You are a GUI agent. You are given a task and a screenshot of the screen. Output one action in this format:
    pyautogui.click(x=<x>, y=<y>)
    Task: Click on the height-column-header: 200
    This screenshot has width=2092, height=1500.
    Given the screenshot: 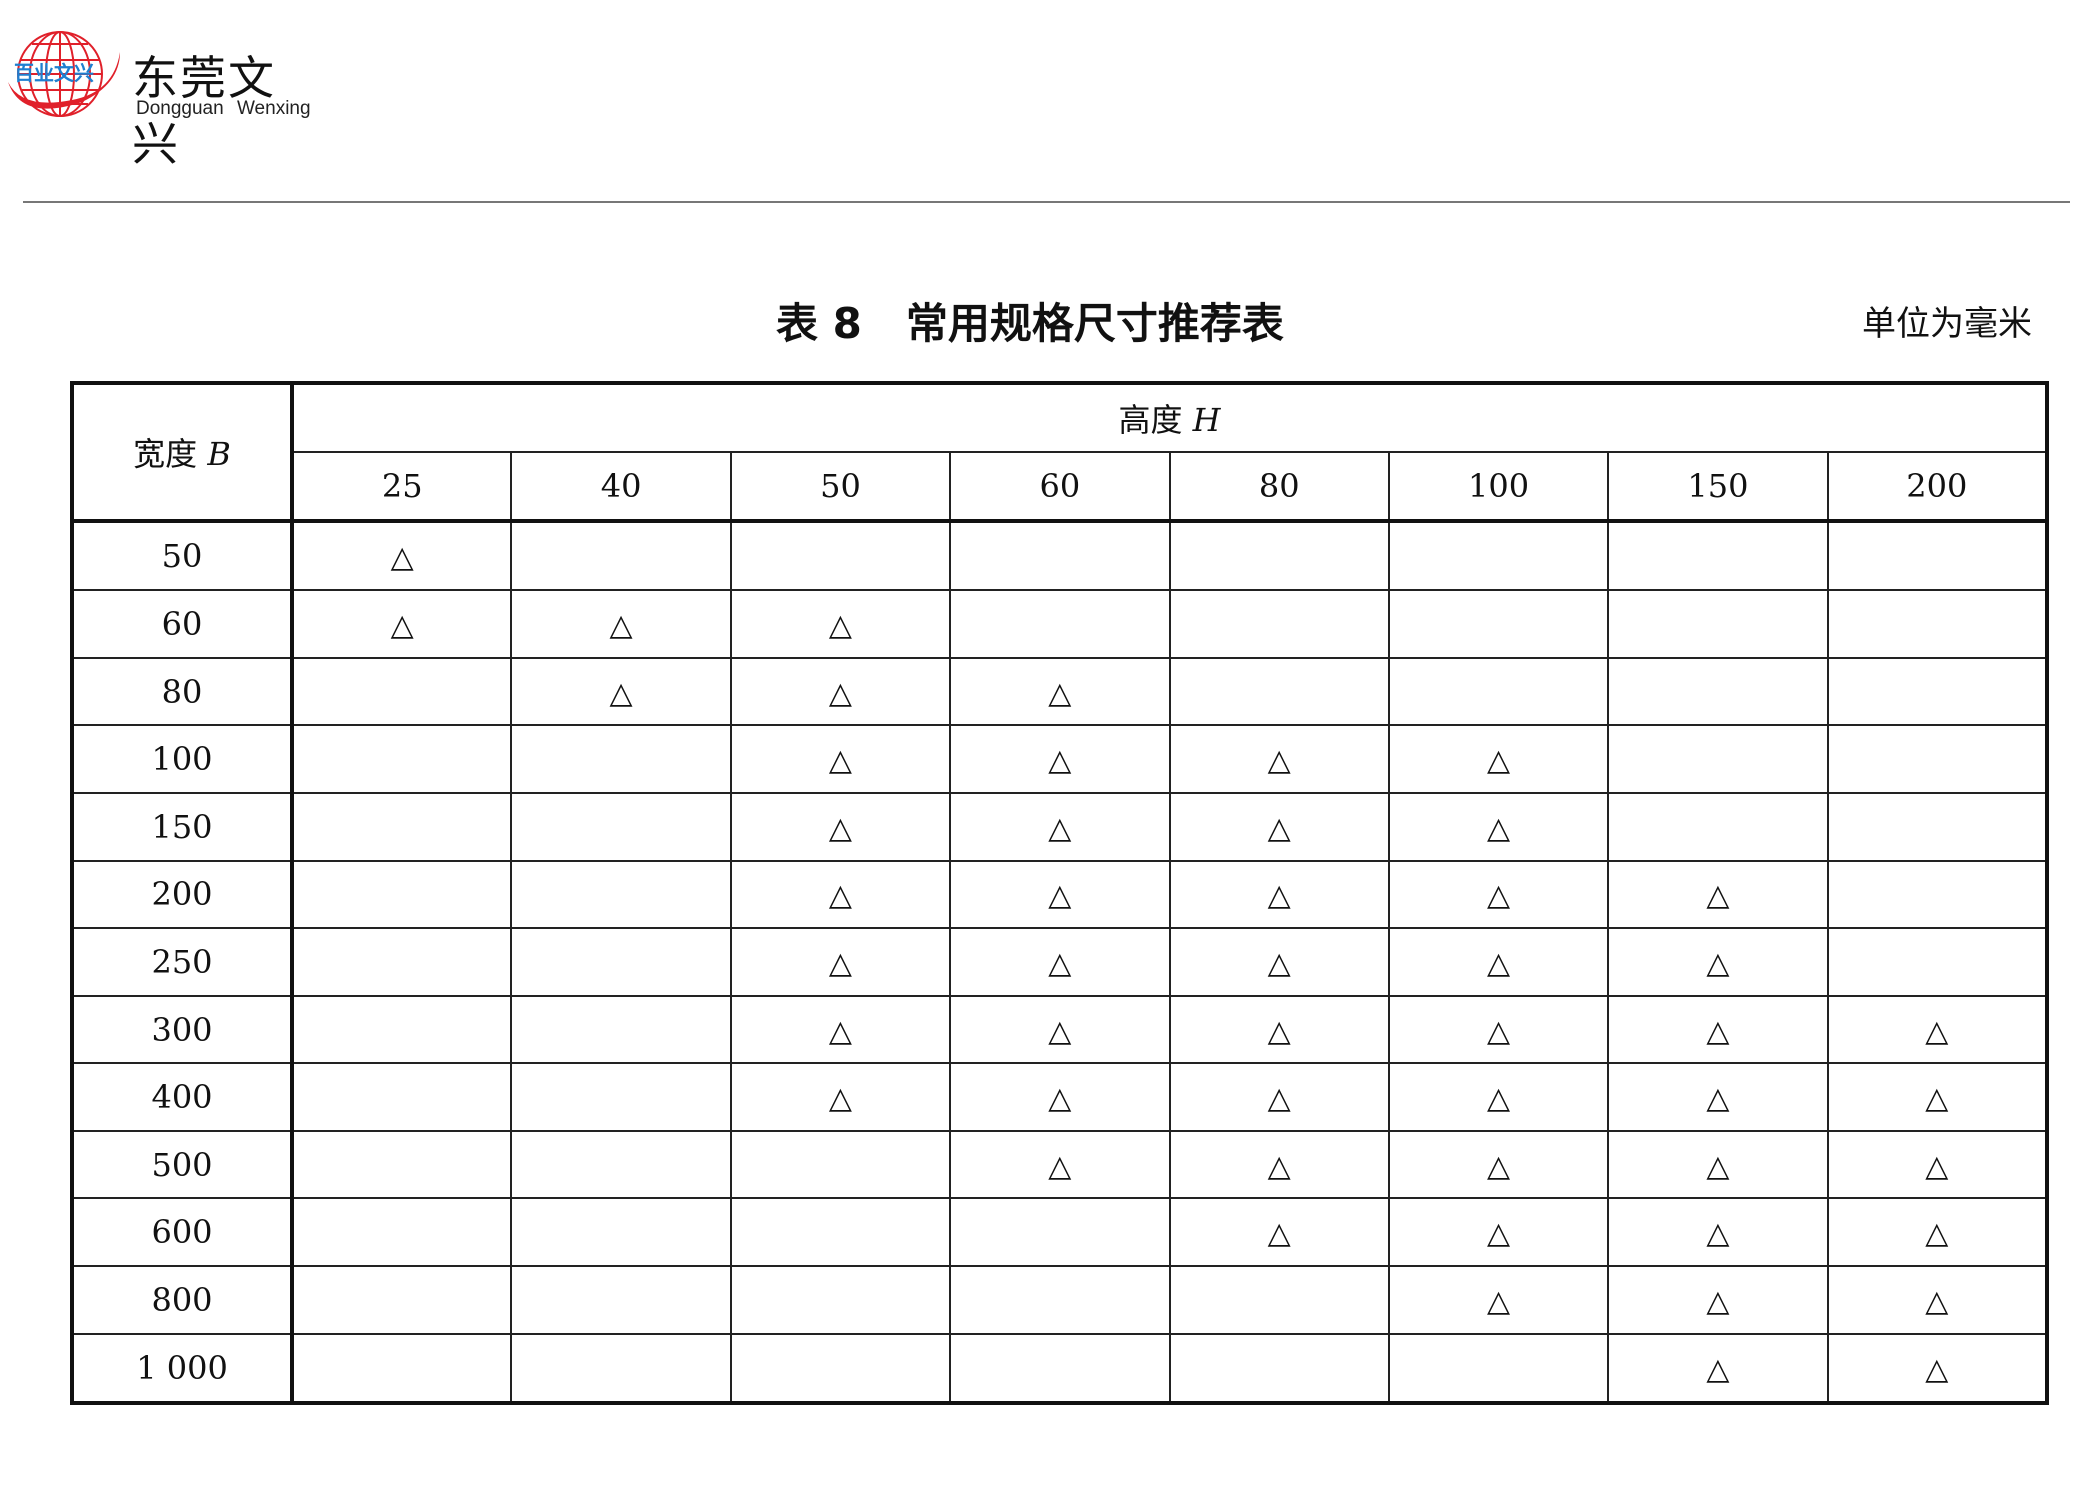 What is the action you would take?
    pyautogui.click(x=1937, y=487)
    